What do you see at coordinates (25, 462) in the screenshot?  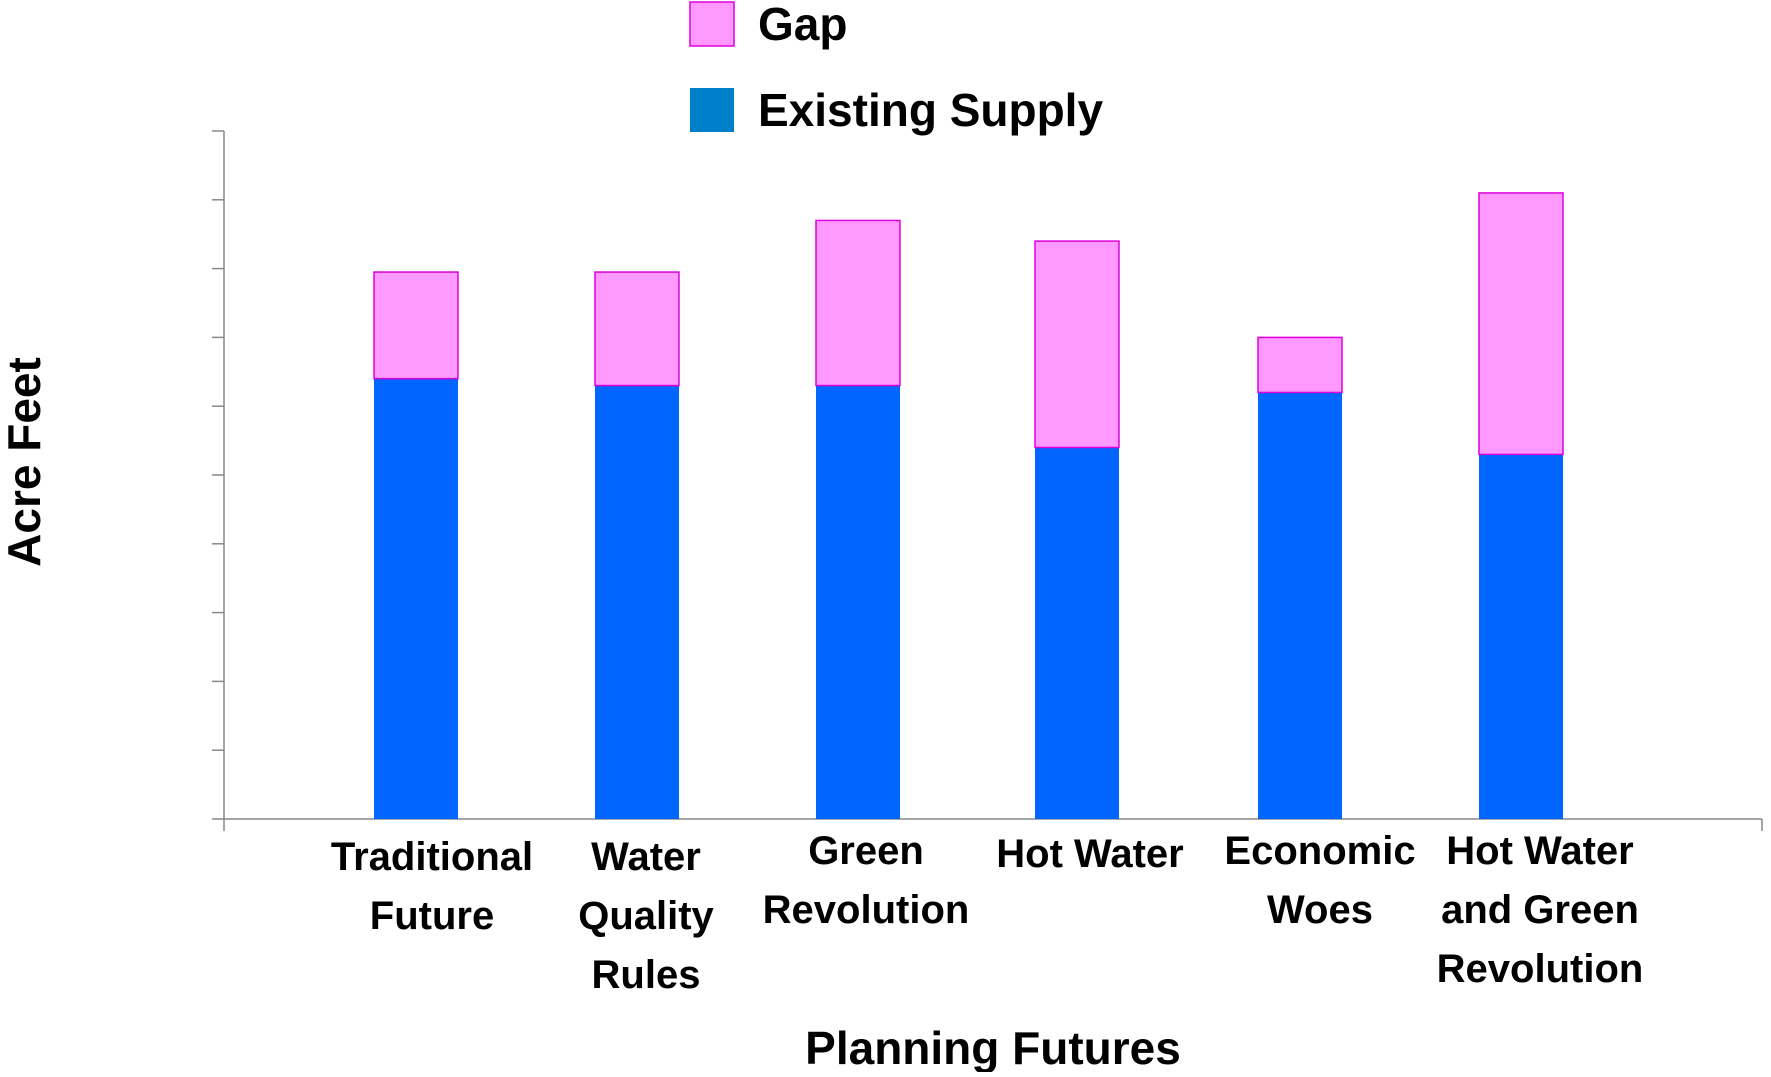 I see `y-axis-title: Acre Feet` at bounding box center [25, 462].